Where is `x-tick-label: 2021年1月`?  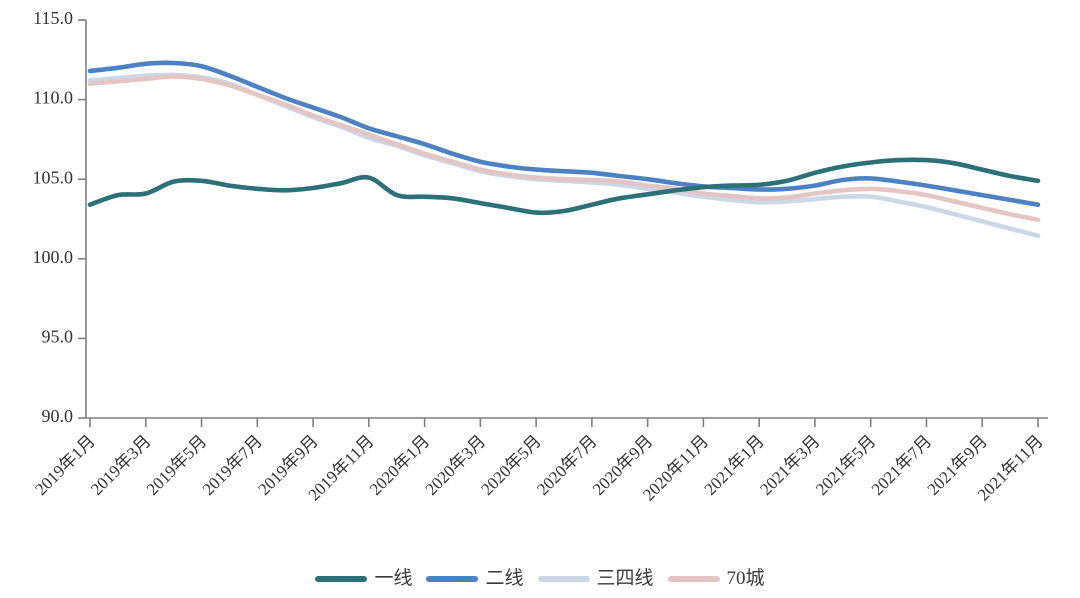
x-tick-label: 2021年1月 is located at coordinates (734, 465).